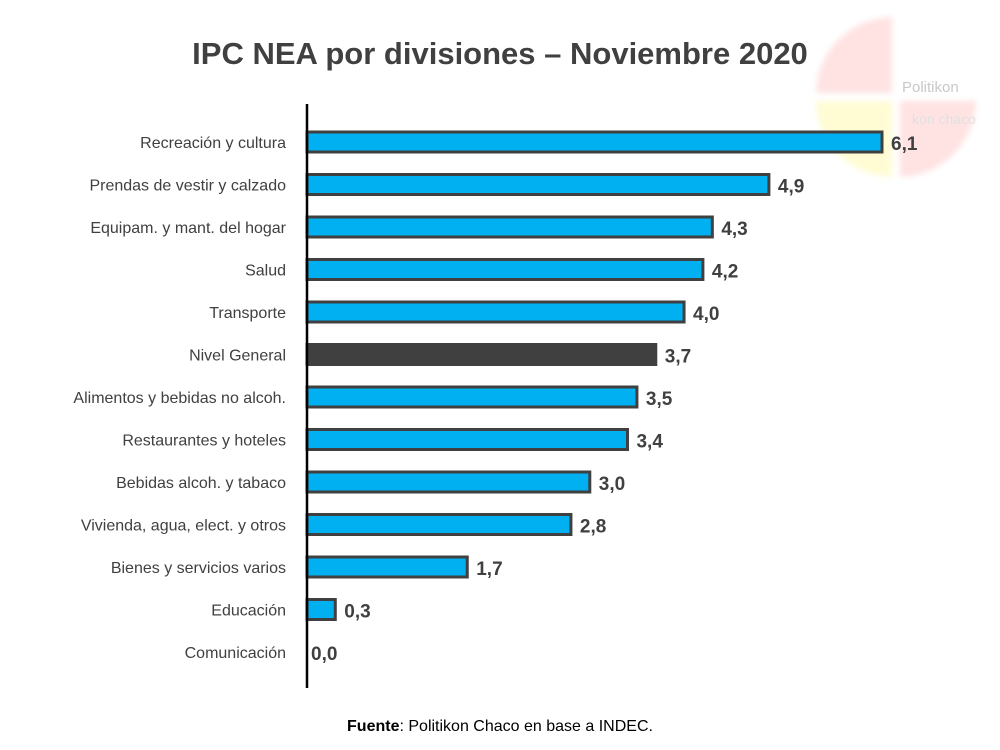 Image resolution: width=1000 pixels, height=750 pixels. Describe the element at coordinates (944, 119) in the screenshot. I see `watermark-text-2: kon chaco` at that location.